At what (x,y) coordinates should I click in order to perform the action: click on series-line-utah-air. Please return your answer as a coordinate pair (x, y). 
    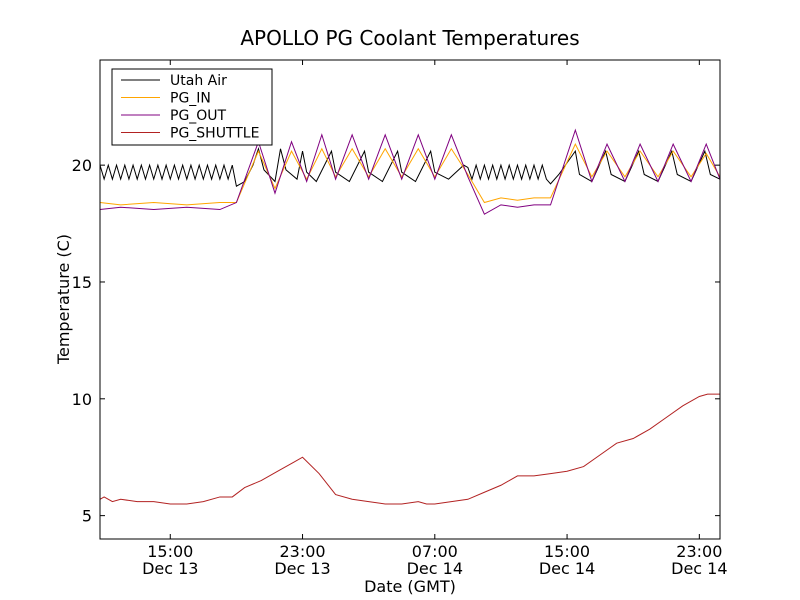
    Looking at the image, I should click on (410, 167).